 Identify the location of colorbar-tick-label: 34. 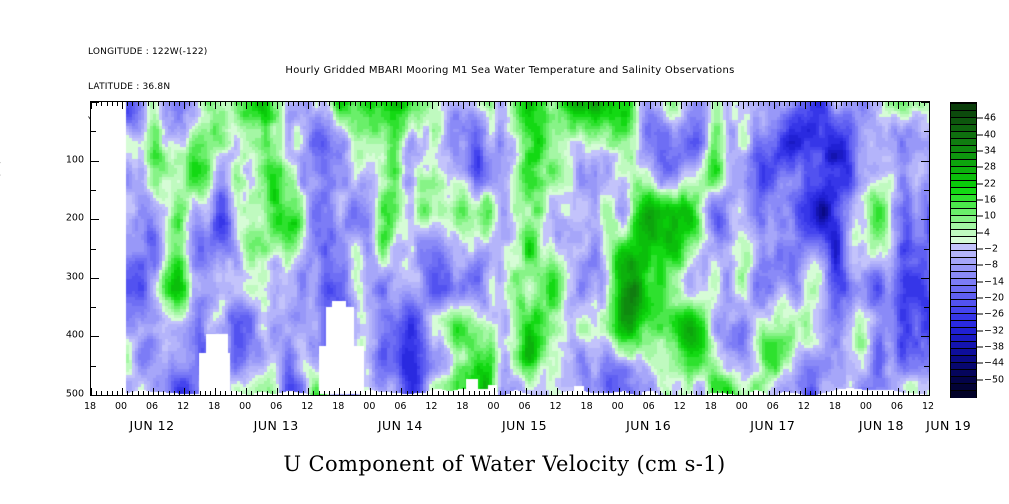
(986, 151).